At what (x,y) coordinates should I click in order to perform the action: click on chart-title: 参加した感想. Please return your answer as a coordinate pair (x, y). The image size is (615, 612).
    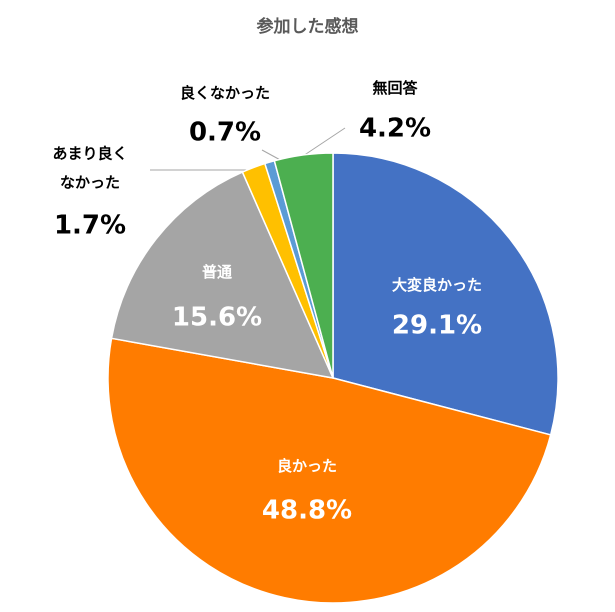
    Looking at the image, I should click on (307, 27).